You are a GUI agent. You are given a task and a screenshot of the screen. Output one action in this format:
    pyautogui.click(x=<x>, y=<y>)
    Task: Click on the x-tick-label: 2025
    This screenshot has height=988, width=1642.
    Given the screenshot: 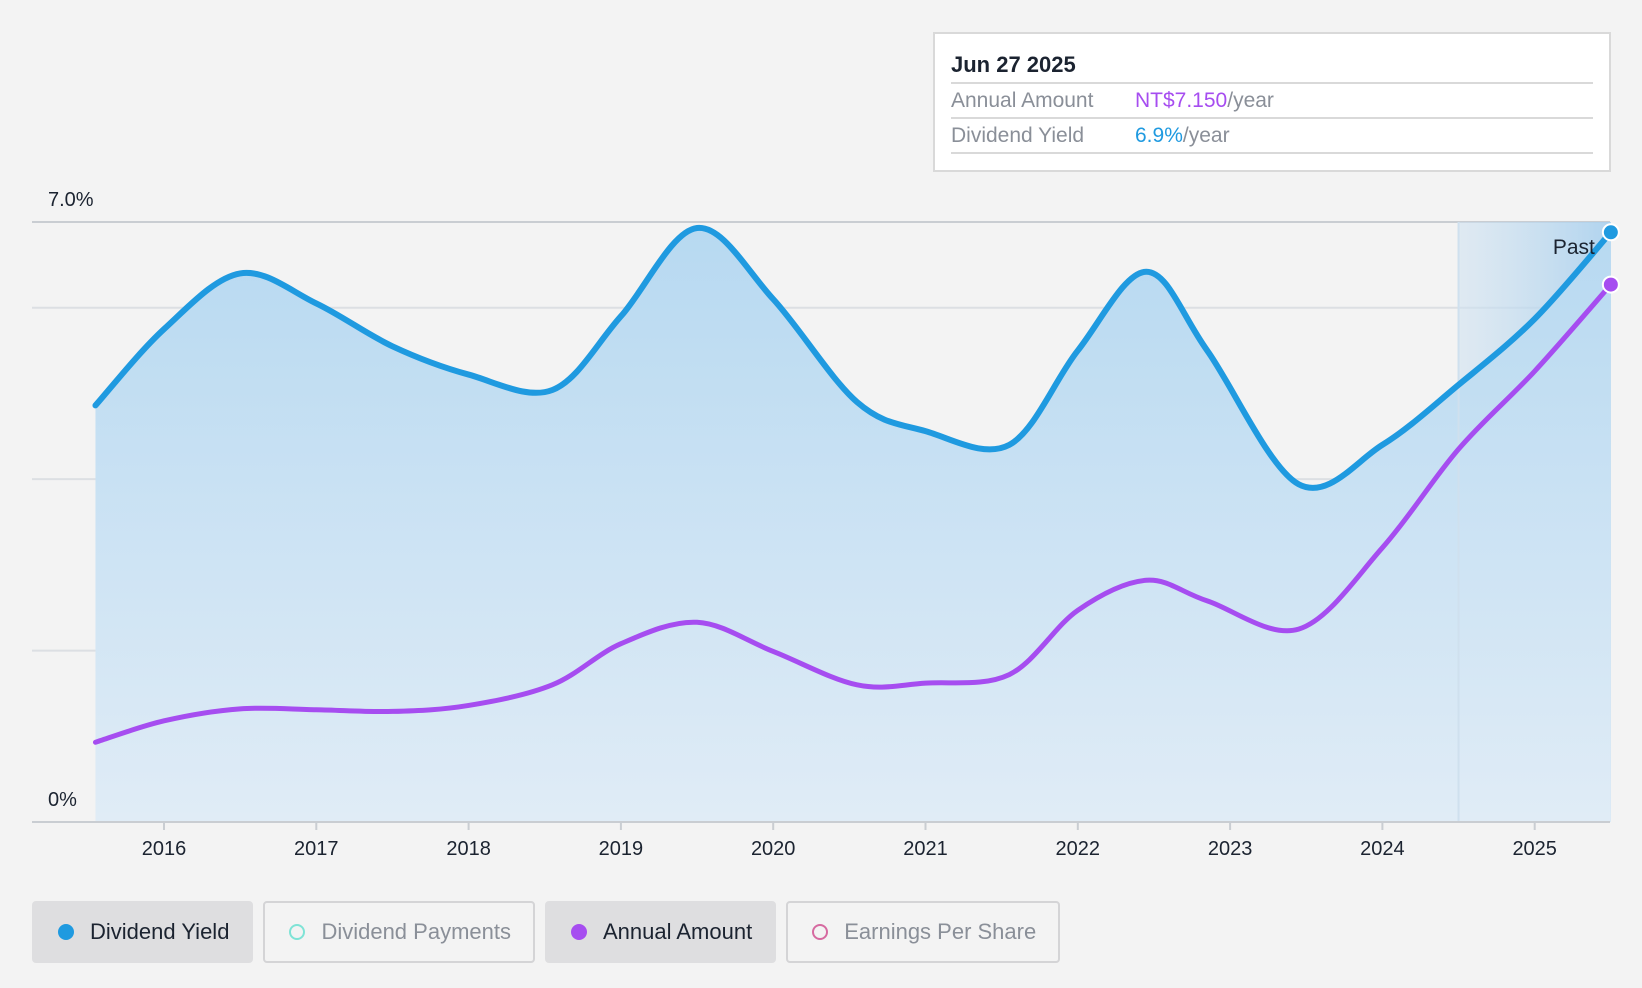 What is the action you would take?
    pyautogui.click(x=1534, y=849)
    